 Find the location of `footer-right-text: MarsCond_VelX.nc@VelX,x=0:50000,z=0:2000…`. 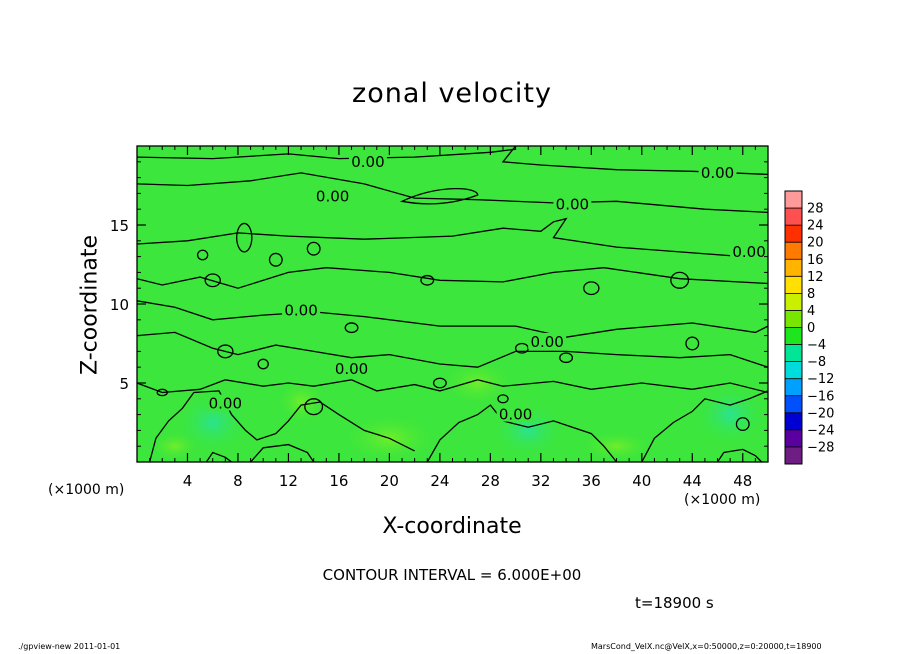

footer-right-text: MarsCond_VelX.nc@VelX,x=0:50000,z=0:2000… is located at coordinates (706, 646).